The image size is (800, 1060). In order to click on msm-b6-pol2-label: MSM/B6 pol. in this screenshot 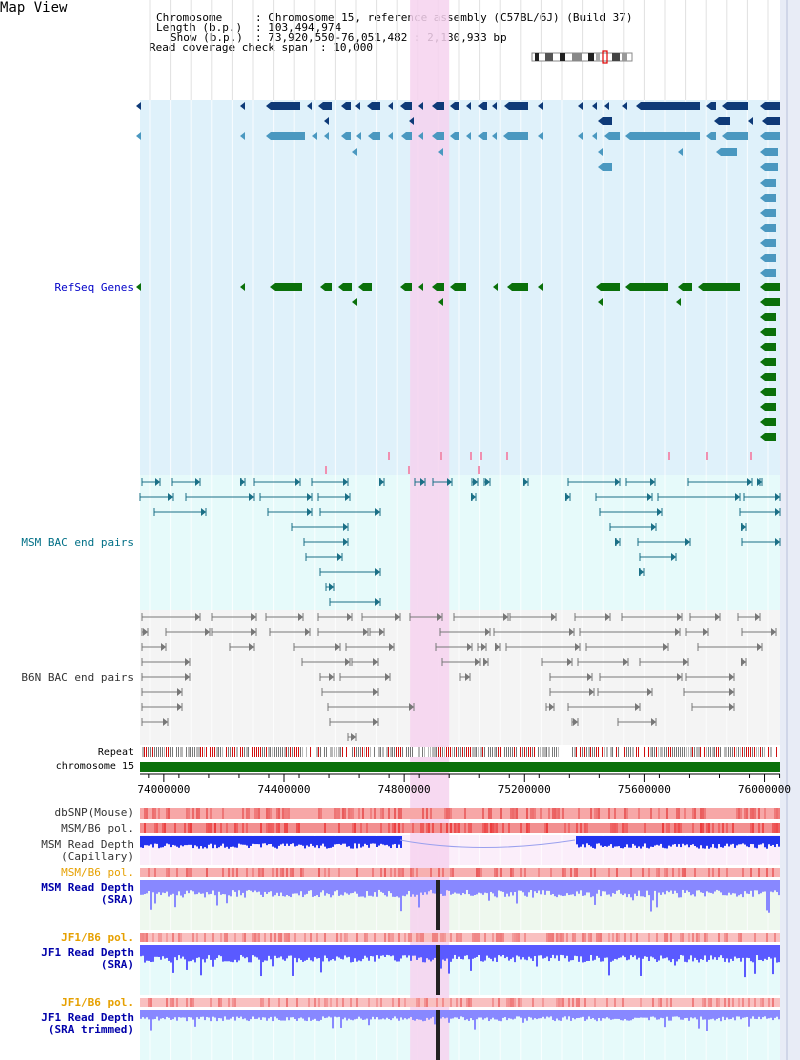, I will do `click(97, 872)`.